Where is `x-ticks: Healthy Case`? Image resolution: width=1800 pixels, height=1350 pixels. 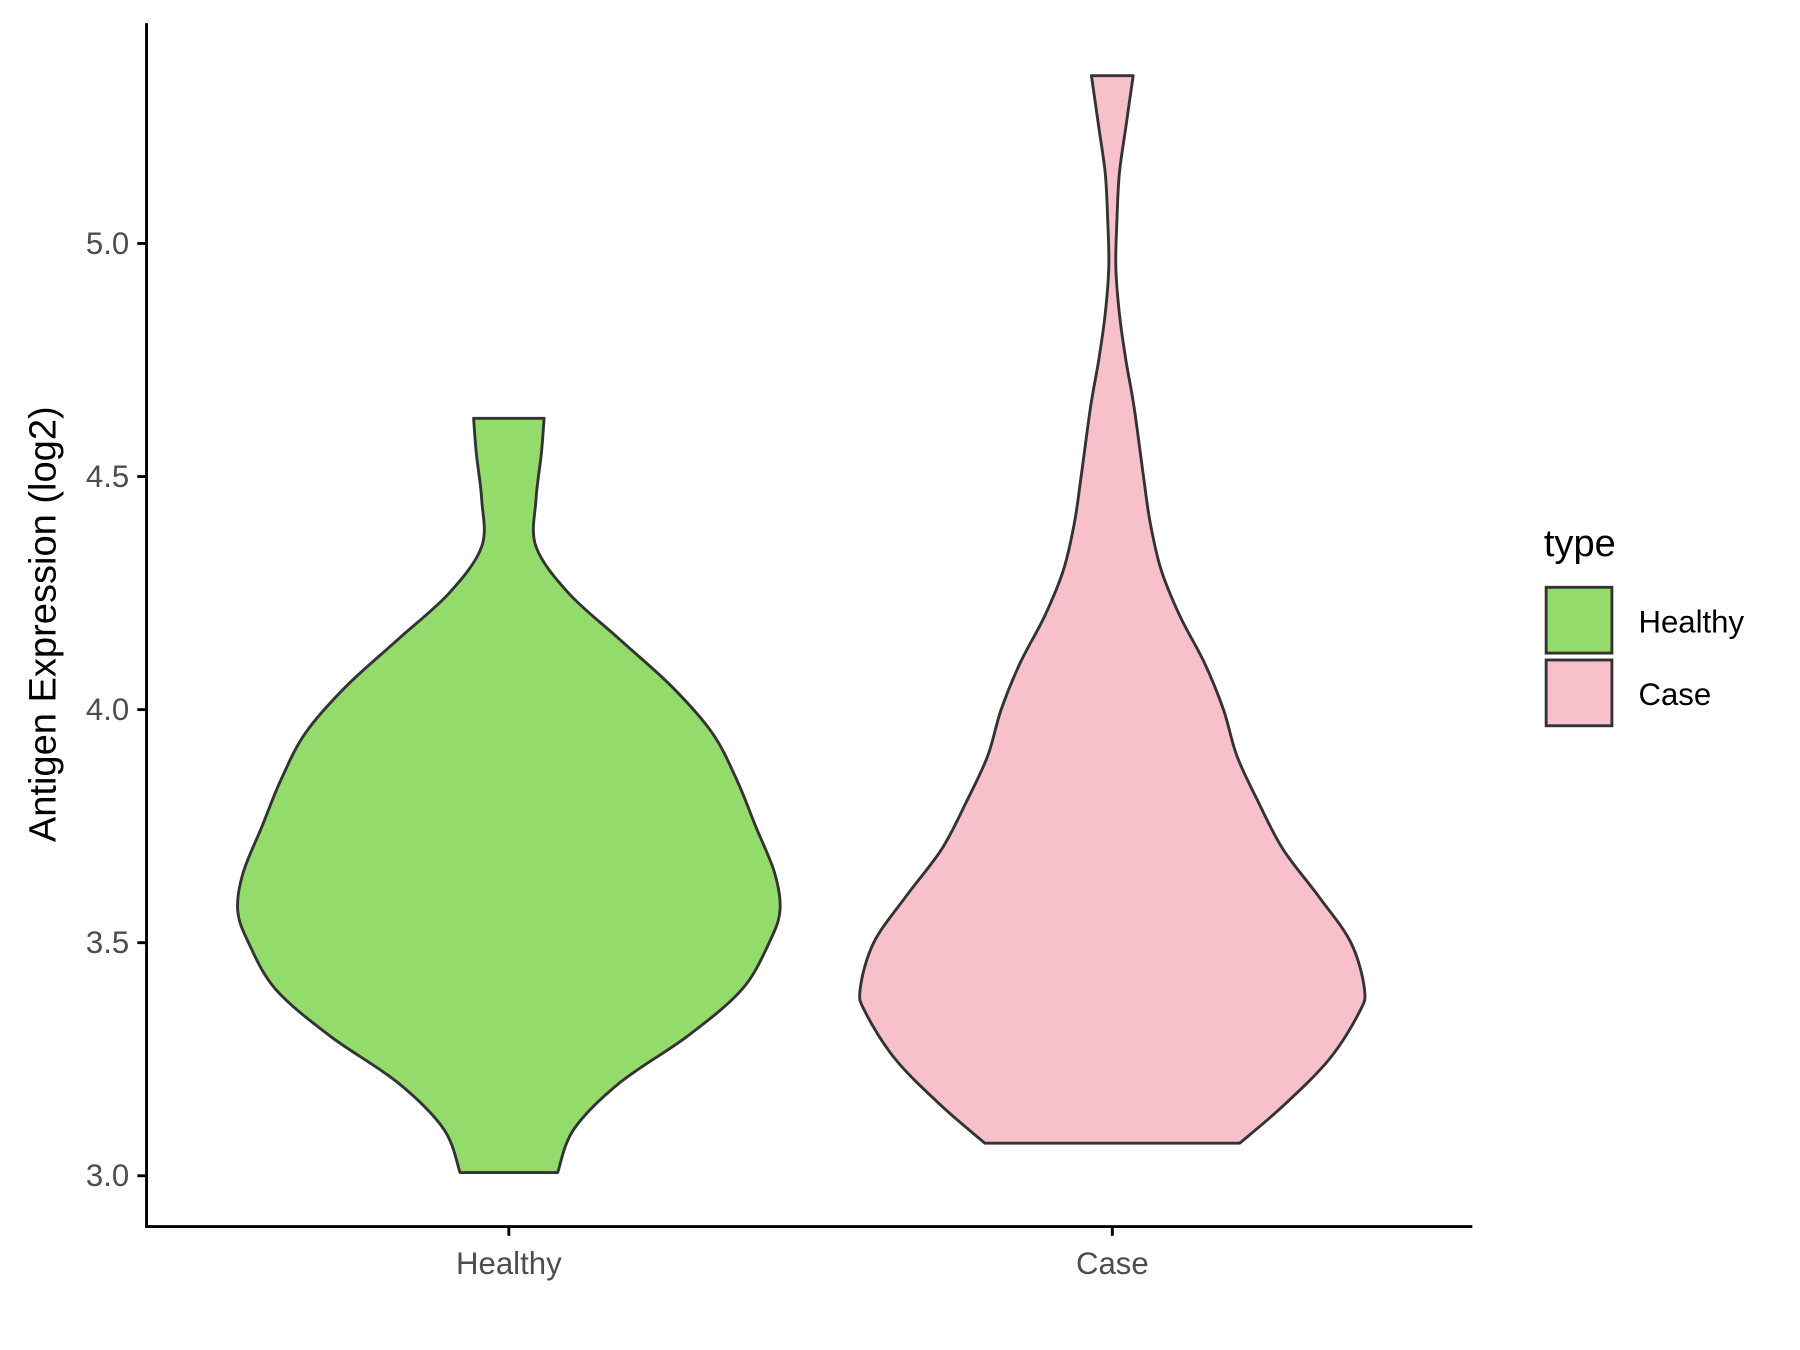
x-ticks: Healthy Case is located at coordinates (802, 1253).